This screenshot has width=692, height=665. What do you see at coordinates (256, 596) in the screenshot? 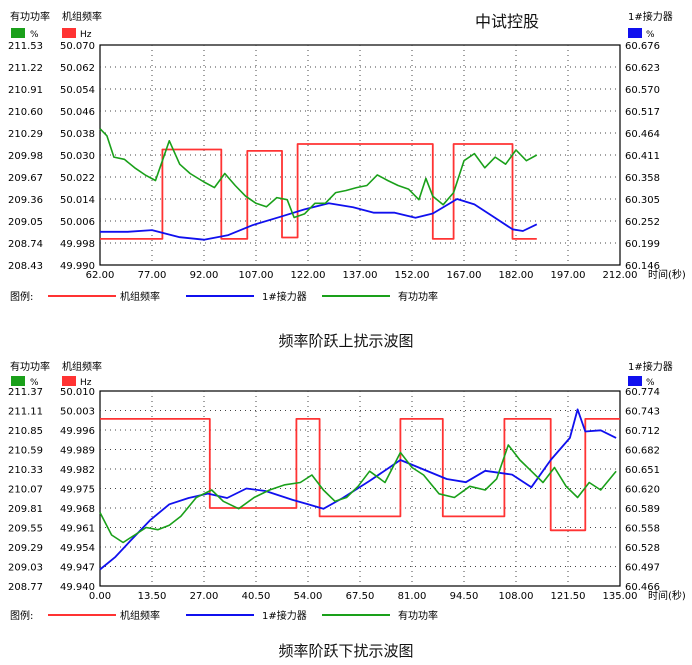
I see `x-tick: 40.50` at bounding box center [256, 596].